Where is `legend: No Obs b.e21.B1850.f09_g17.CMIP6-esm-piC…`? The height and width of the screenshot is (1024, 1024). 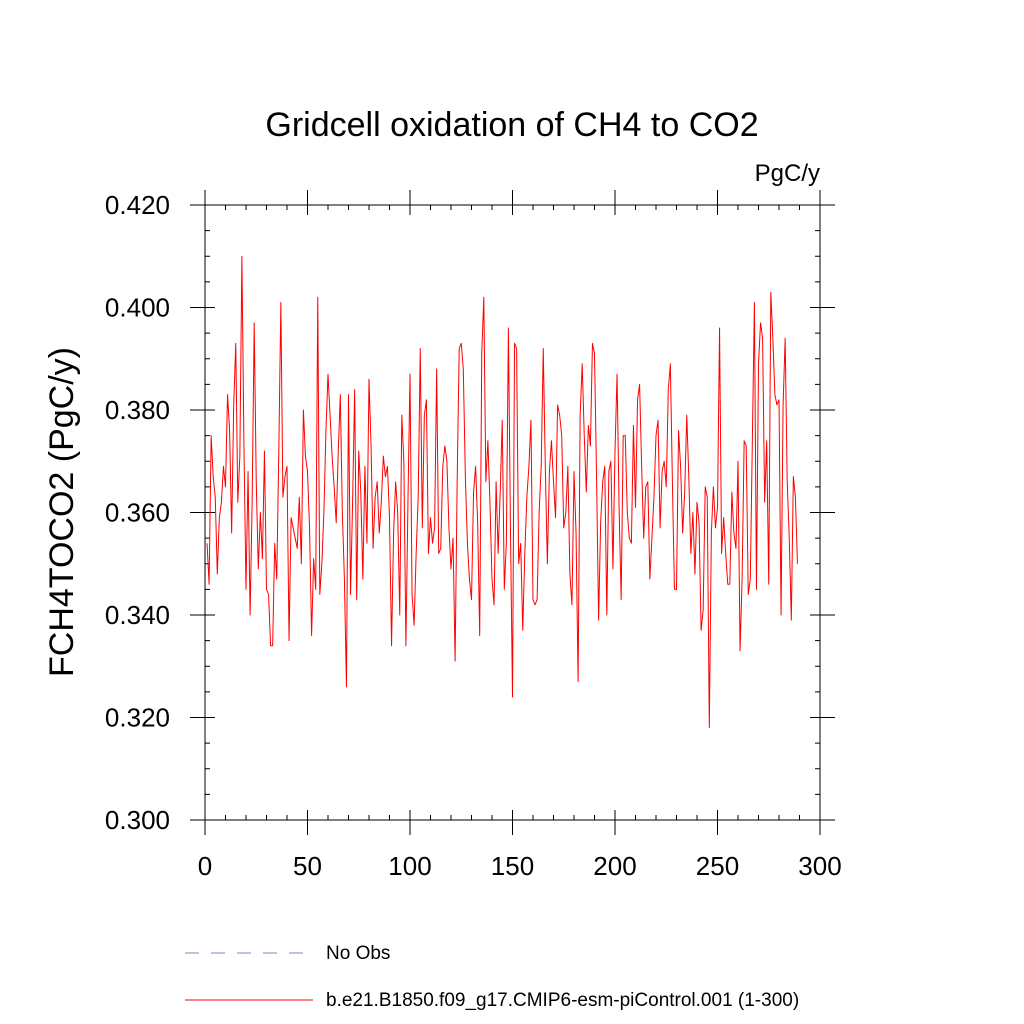 legend: No Obs b.e21.B1850.f09_g17.CMIP6-esm-piC… is located at coordinates (492, 977).